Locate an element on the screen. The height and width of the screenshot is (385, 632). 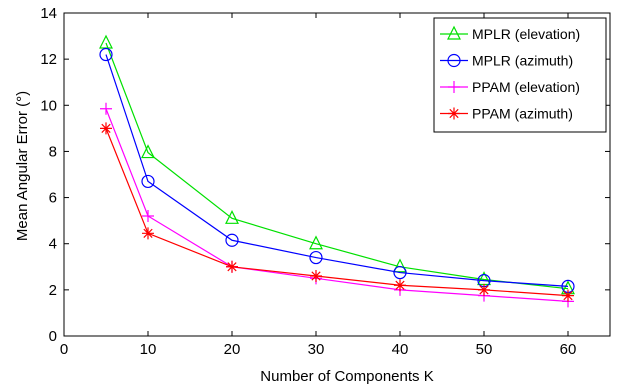
legend-label: PPAM (azimuth) is located at coordinates (522, 114).